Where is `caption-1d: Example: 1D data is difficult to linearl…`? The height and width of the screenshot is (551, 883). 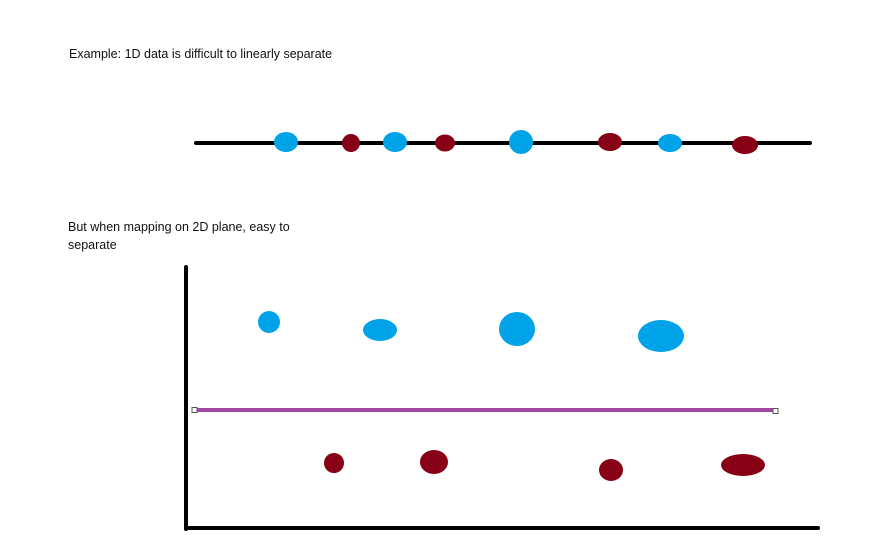
caption-1d: Example: 1D data is difficult to linearl… is located at coordinates (201, 54).